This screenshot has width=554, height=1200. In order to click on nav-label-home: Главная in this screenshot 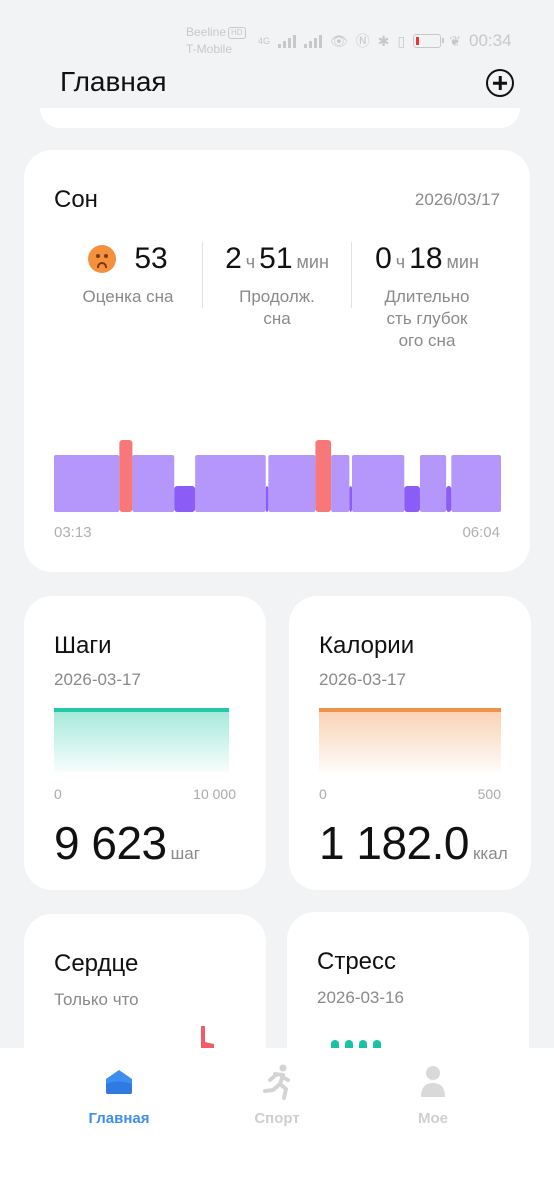, I will do `click(119, 1118)`.